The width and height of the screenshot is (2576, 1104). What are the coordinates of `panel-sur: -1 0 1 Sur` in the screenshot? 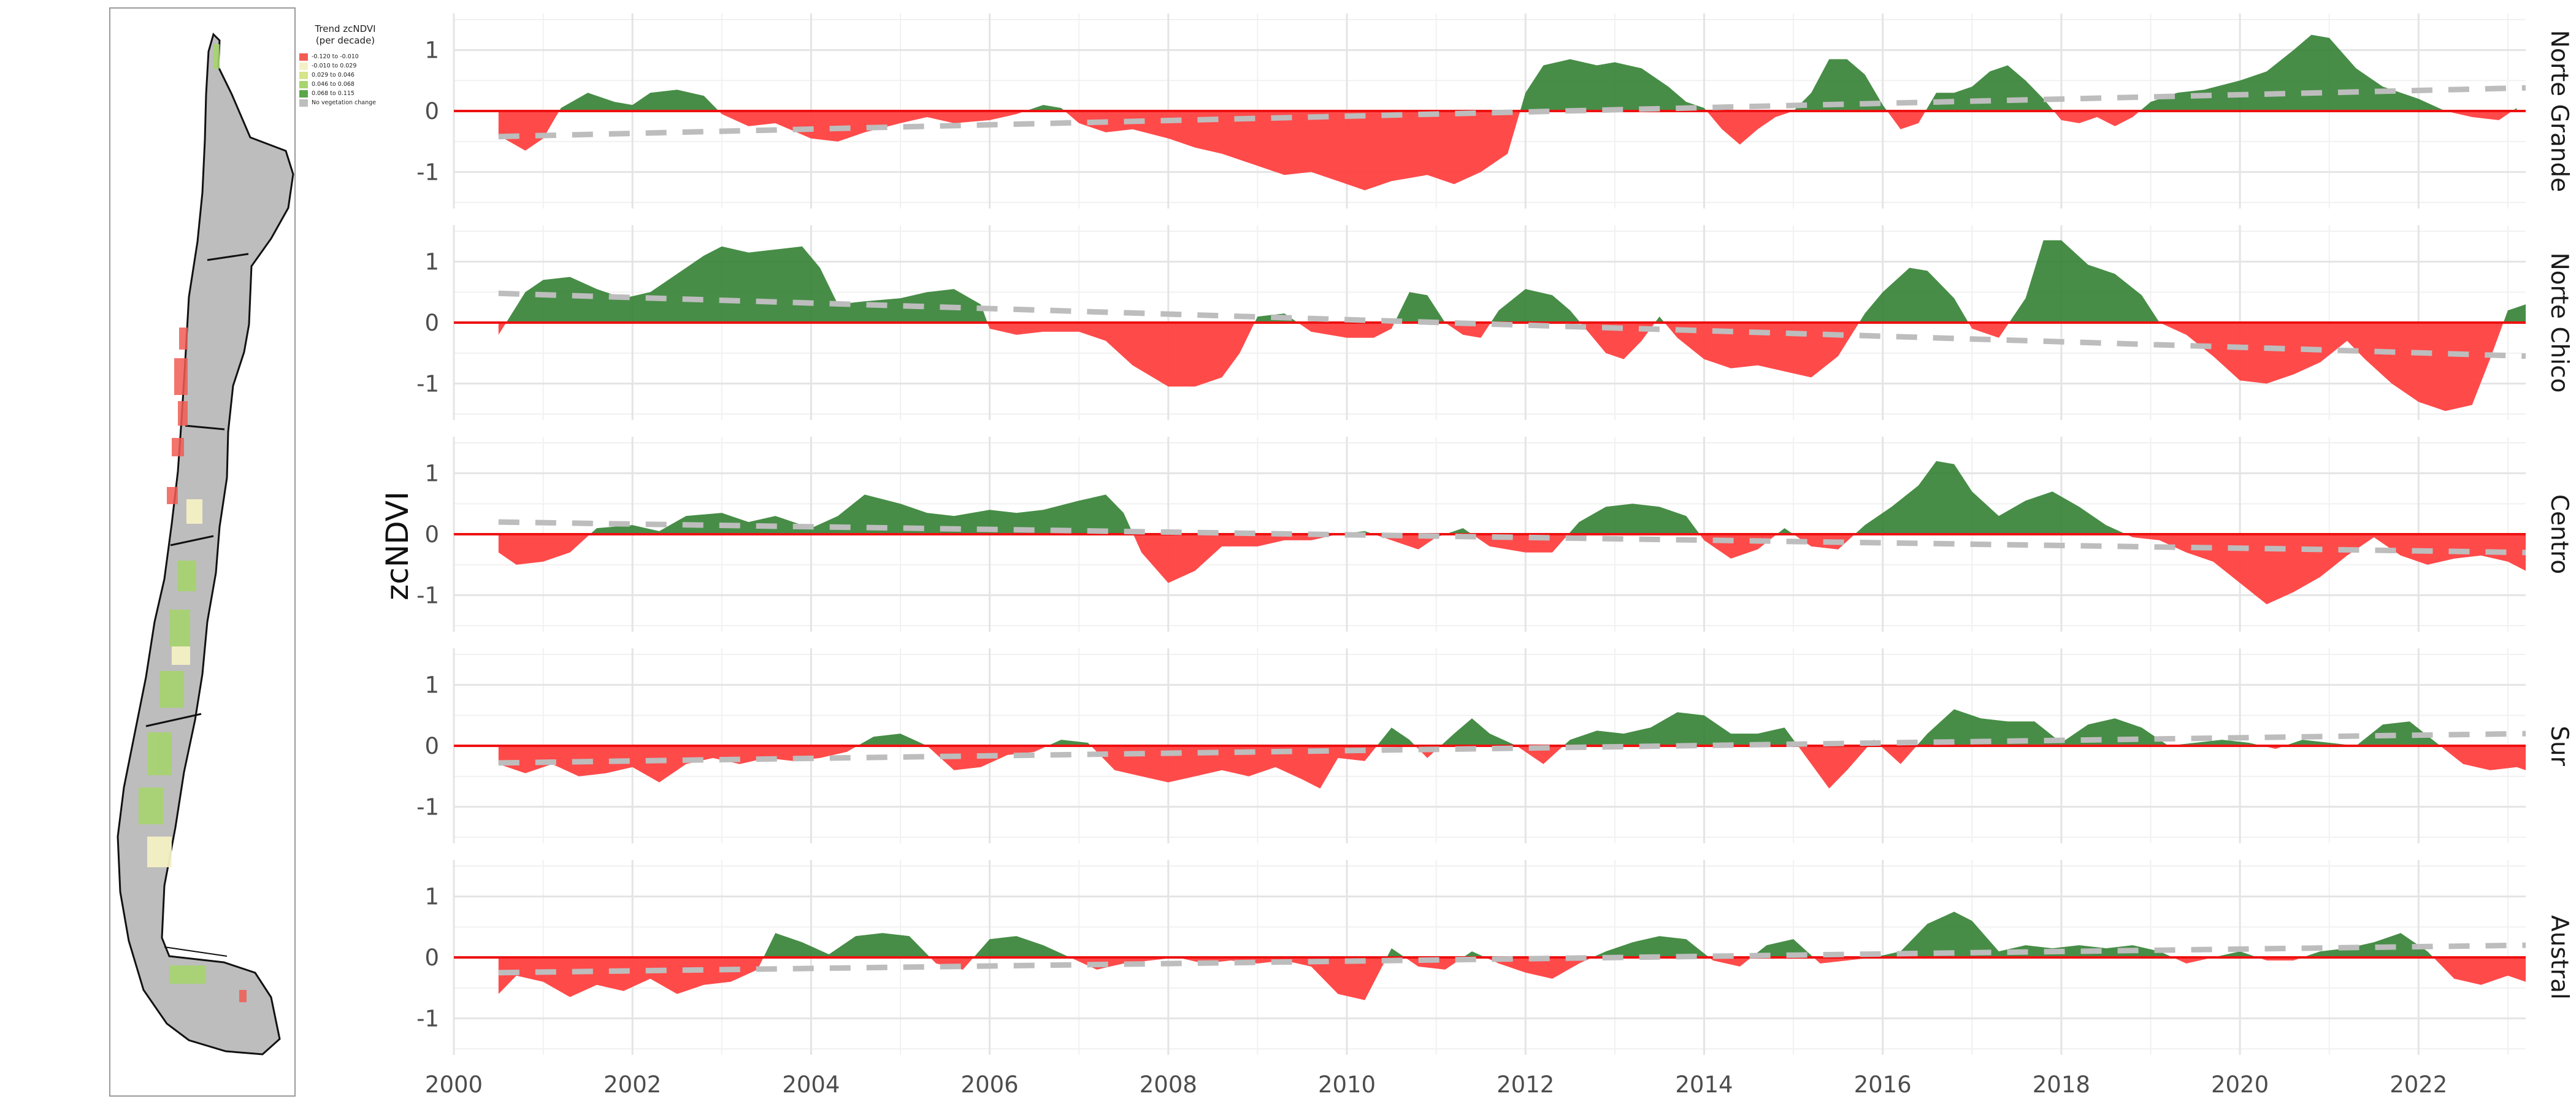 It's located at (1494, 745).